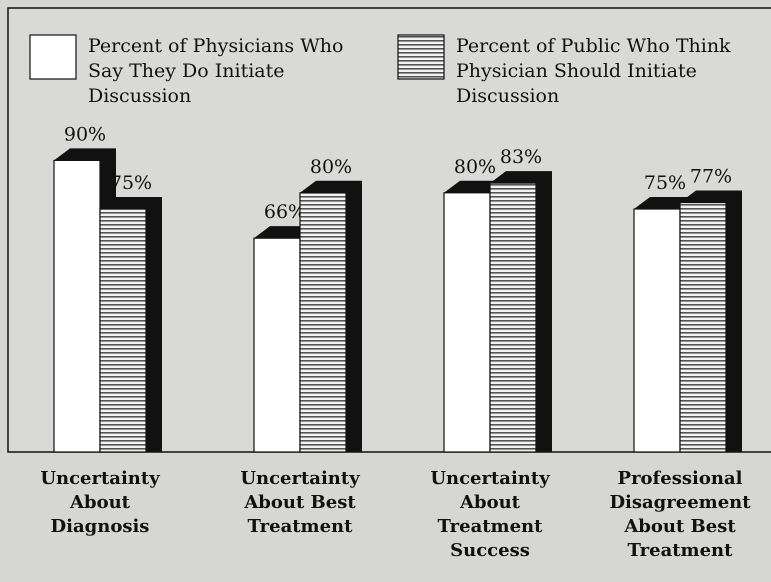  Describe the element at coordinates (85, 134) in the screenshot. I see `value-label: 90%` at that location.